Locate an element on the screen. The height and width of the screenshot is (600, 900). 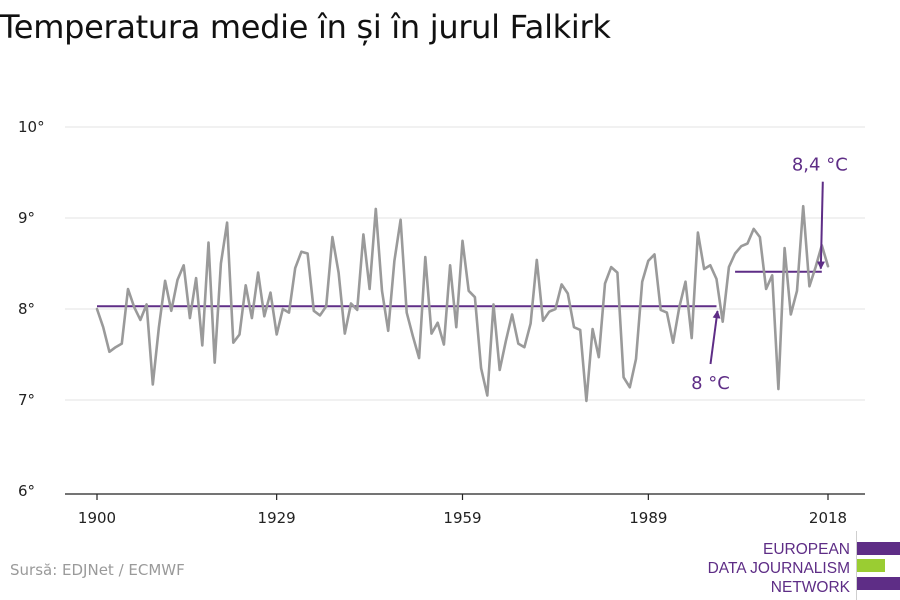
y-tick-label: 8° is located at coordinates (26, 309).